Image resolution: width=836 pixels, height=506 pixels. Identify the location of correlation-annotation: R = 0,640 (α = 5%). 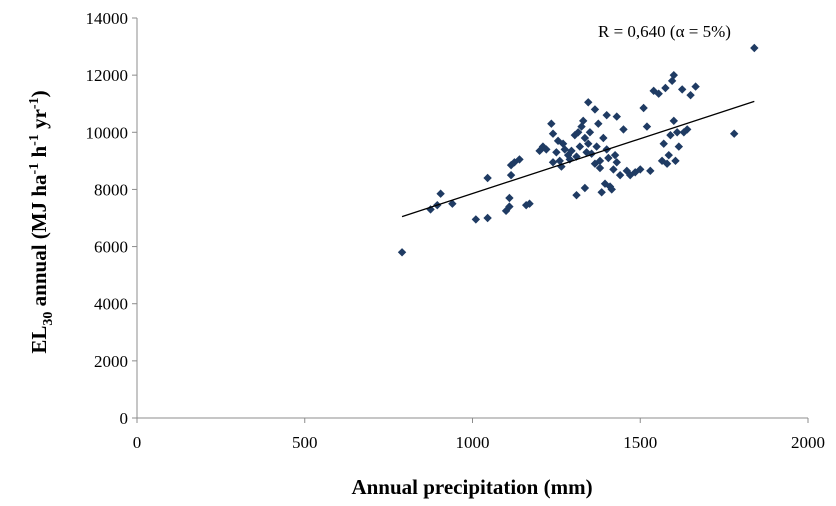
(664, 31).